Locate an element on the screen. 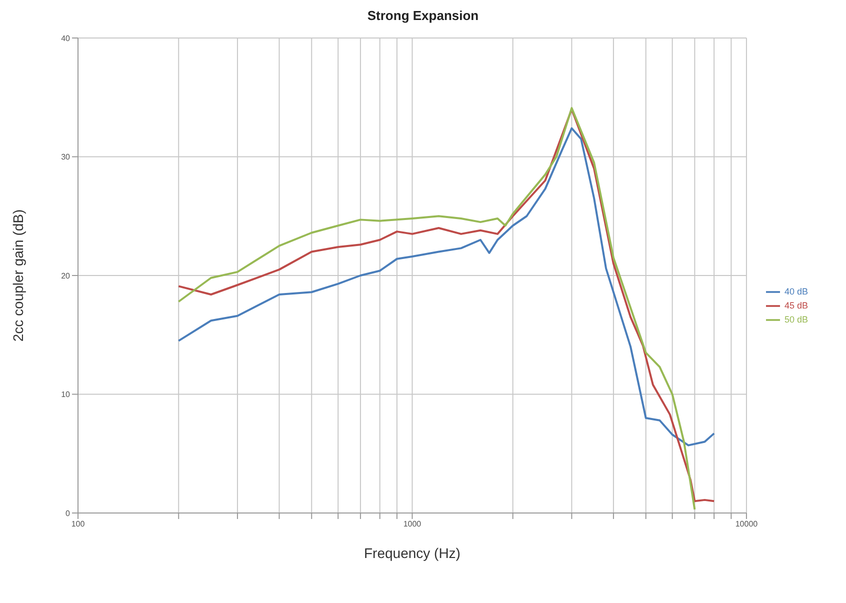 This screenshot has height=603, width=846. x-tick-label: 1000 is located at coordinates (412, 524).